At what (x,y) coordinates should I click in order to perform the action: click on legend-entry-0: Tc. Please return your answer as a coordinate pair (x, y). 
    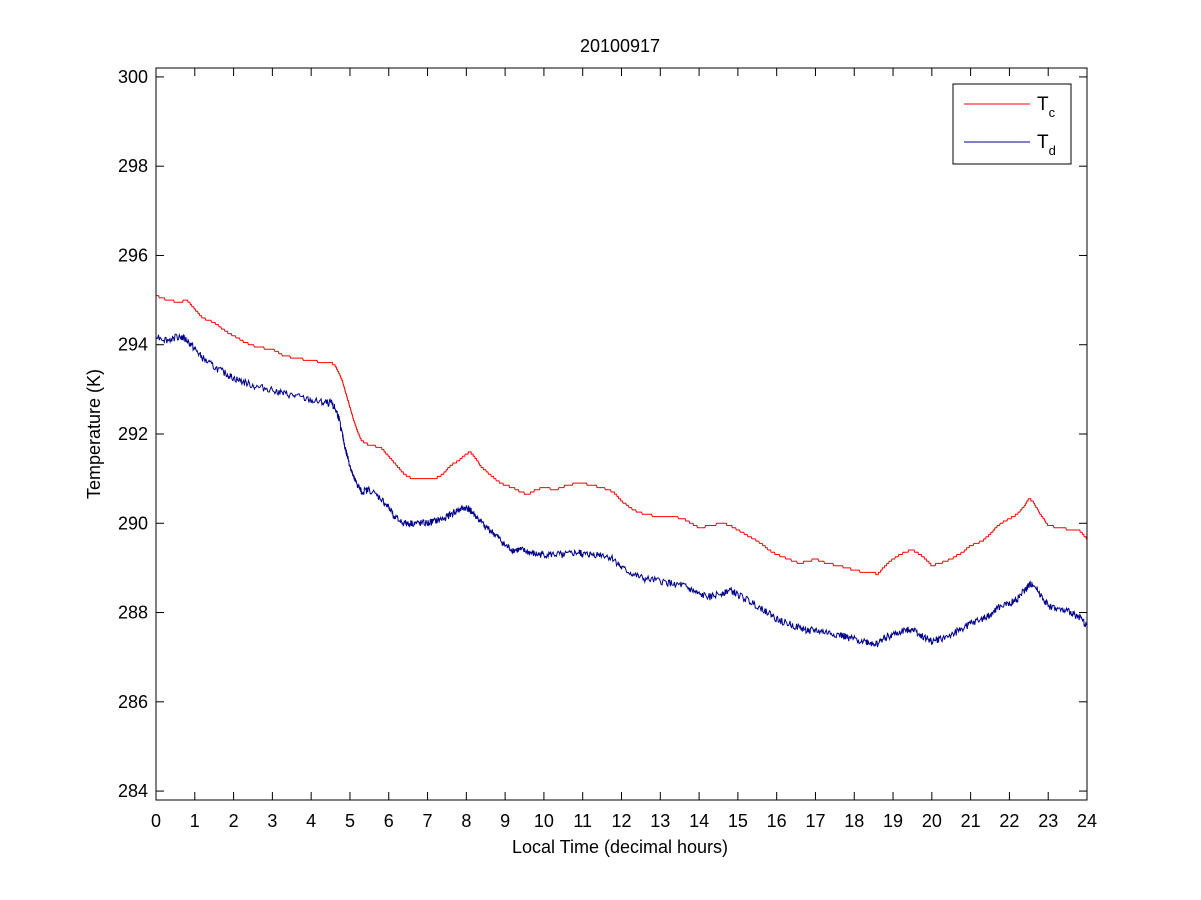
    Looking at the image, I should click on (1046, 107).